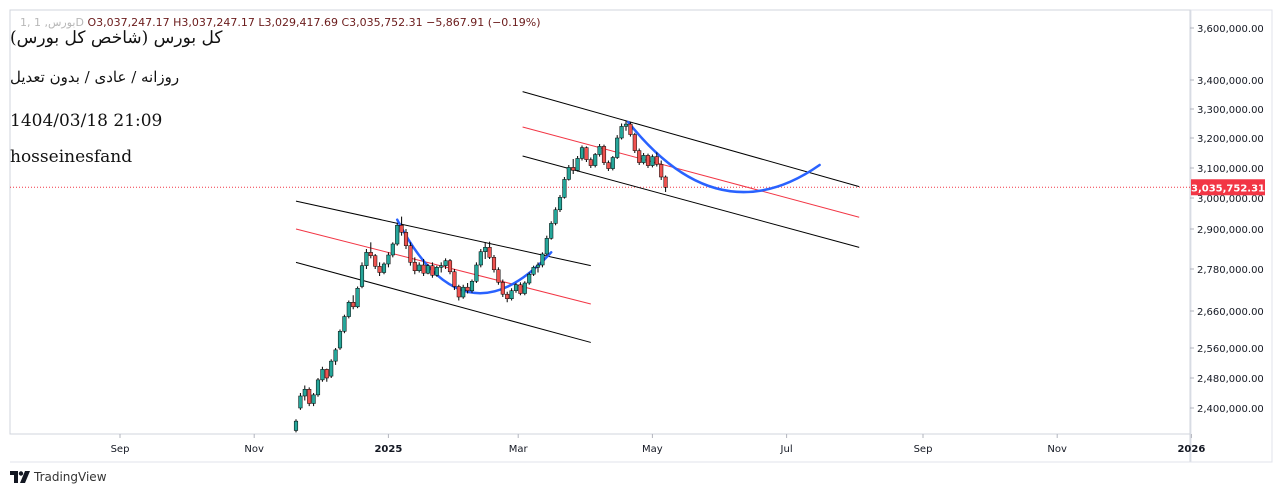  I want to click on brand: TradingView, so click(58, 477).